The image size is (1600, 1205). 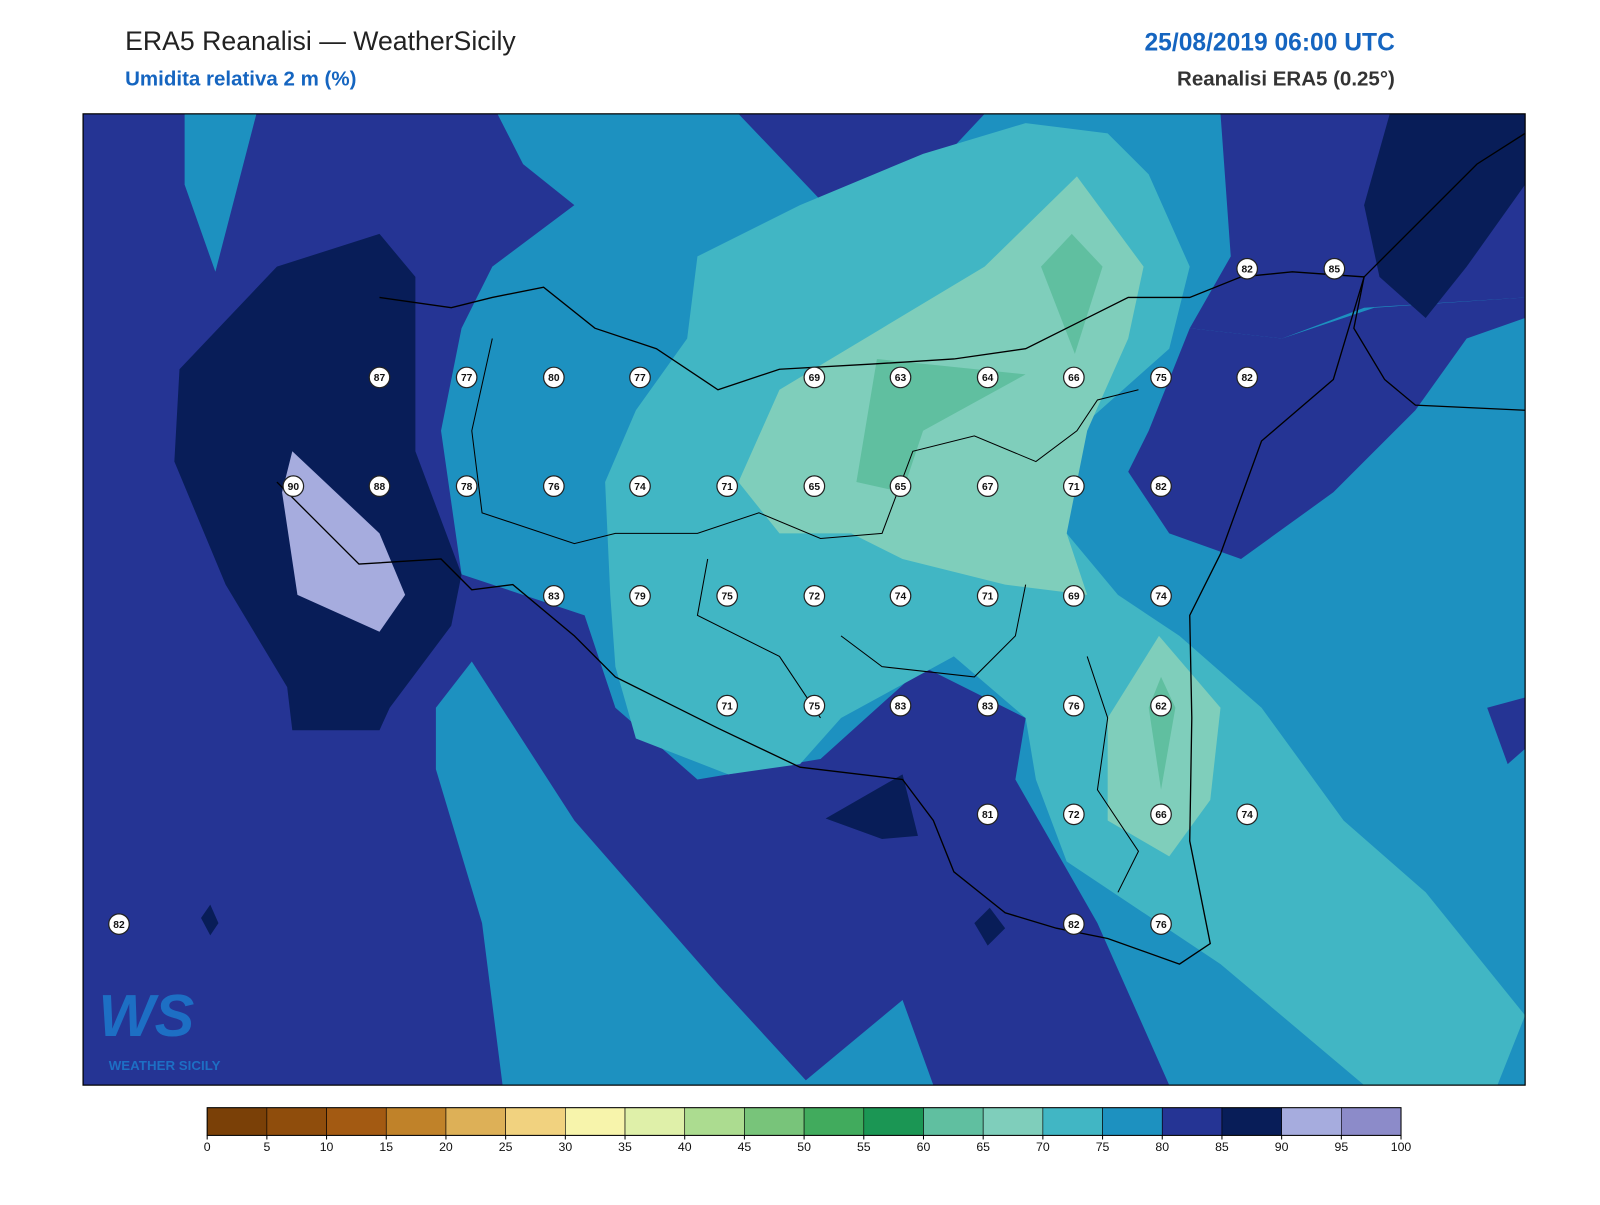 I want to click on station-value: 72, so click(x=815, y=597).